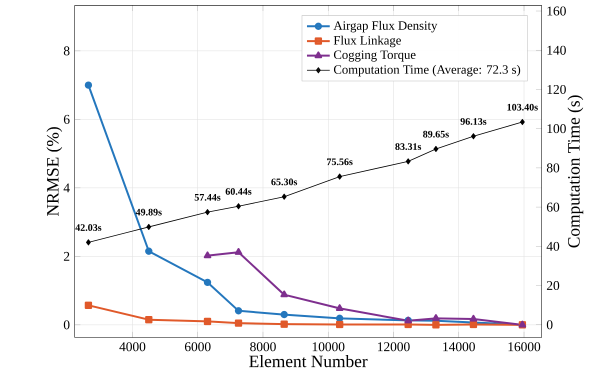  Describe the element at coordinates (328, 347) in the screenshot. I see `x-tick-label: 10000` at that location.